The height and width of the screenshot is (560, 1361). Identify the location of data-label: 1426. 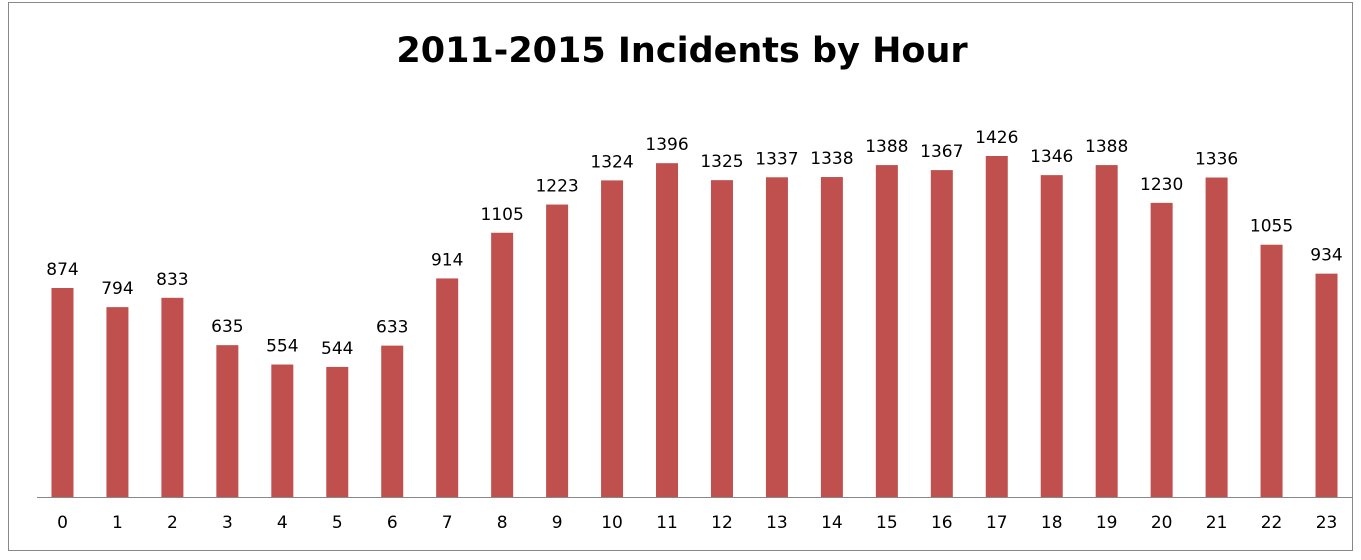
(996, 138).